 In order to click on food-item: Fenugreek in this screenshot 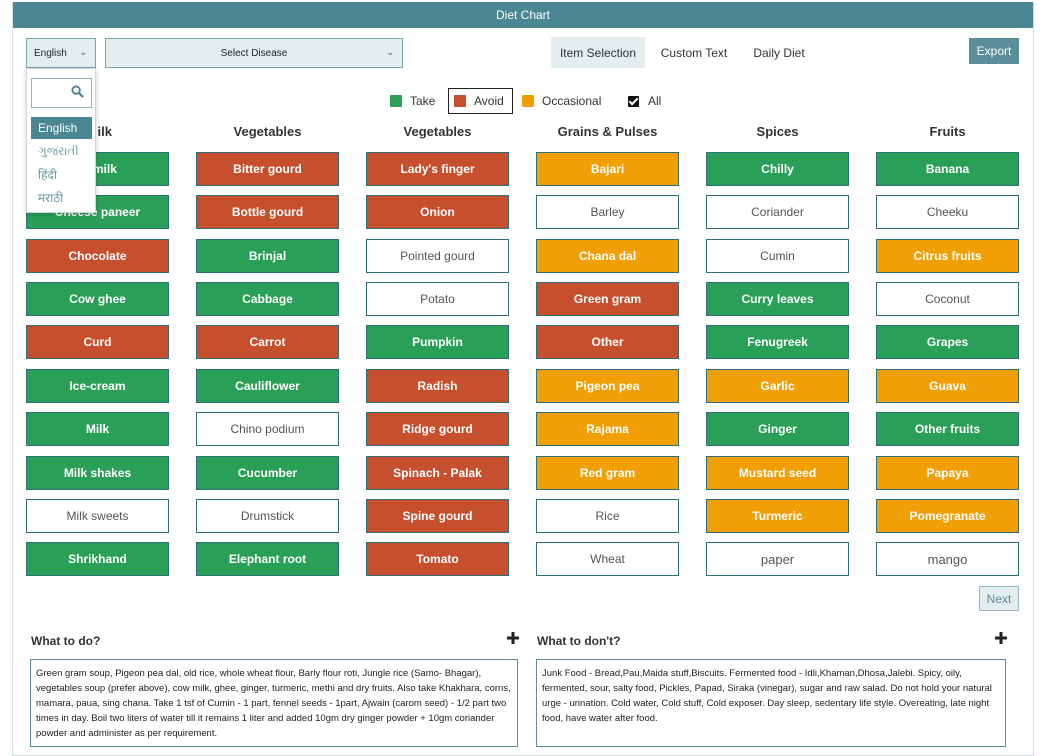, I will do `click(777, 342)`.